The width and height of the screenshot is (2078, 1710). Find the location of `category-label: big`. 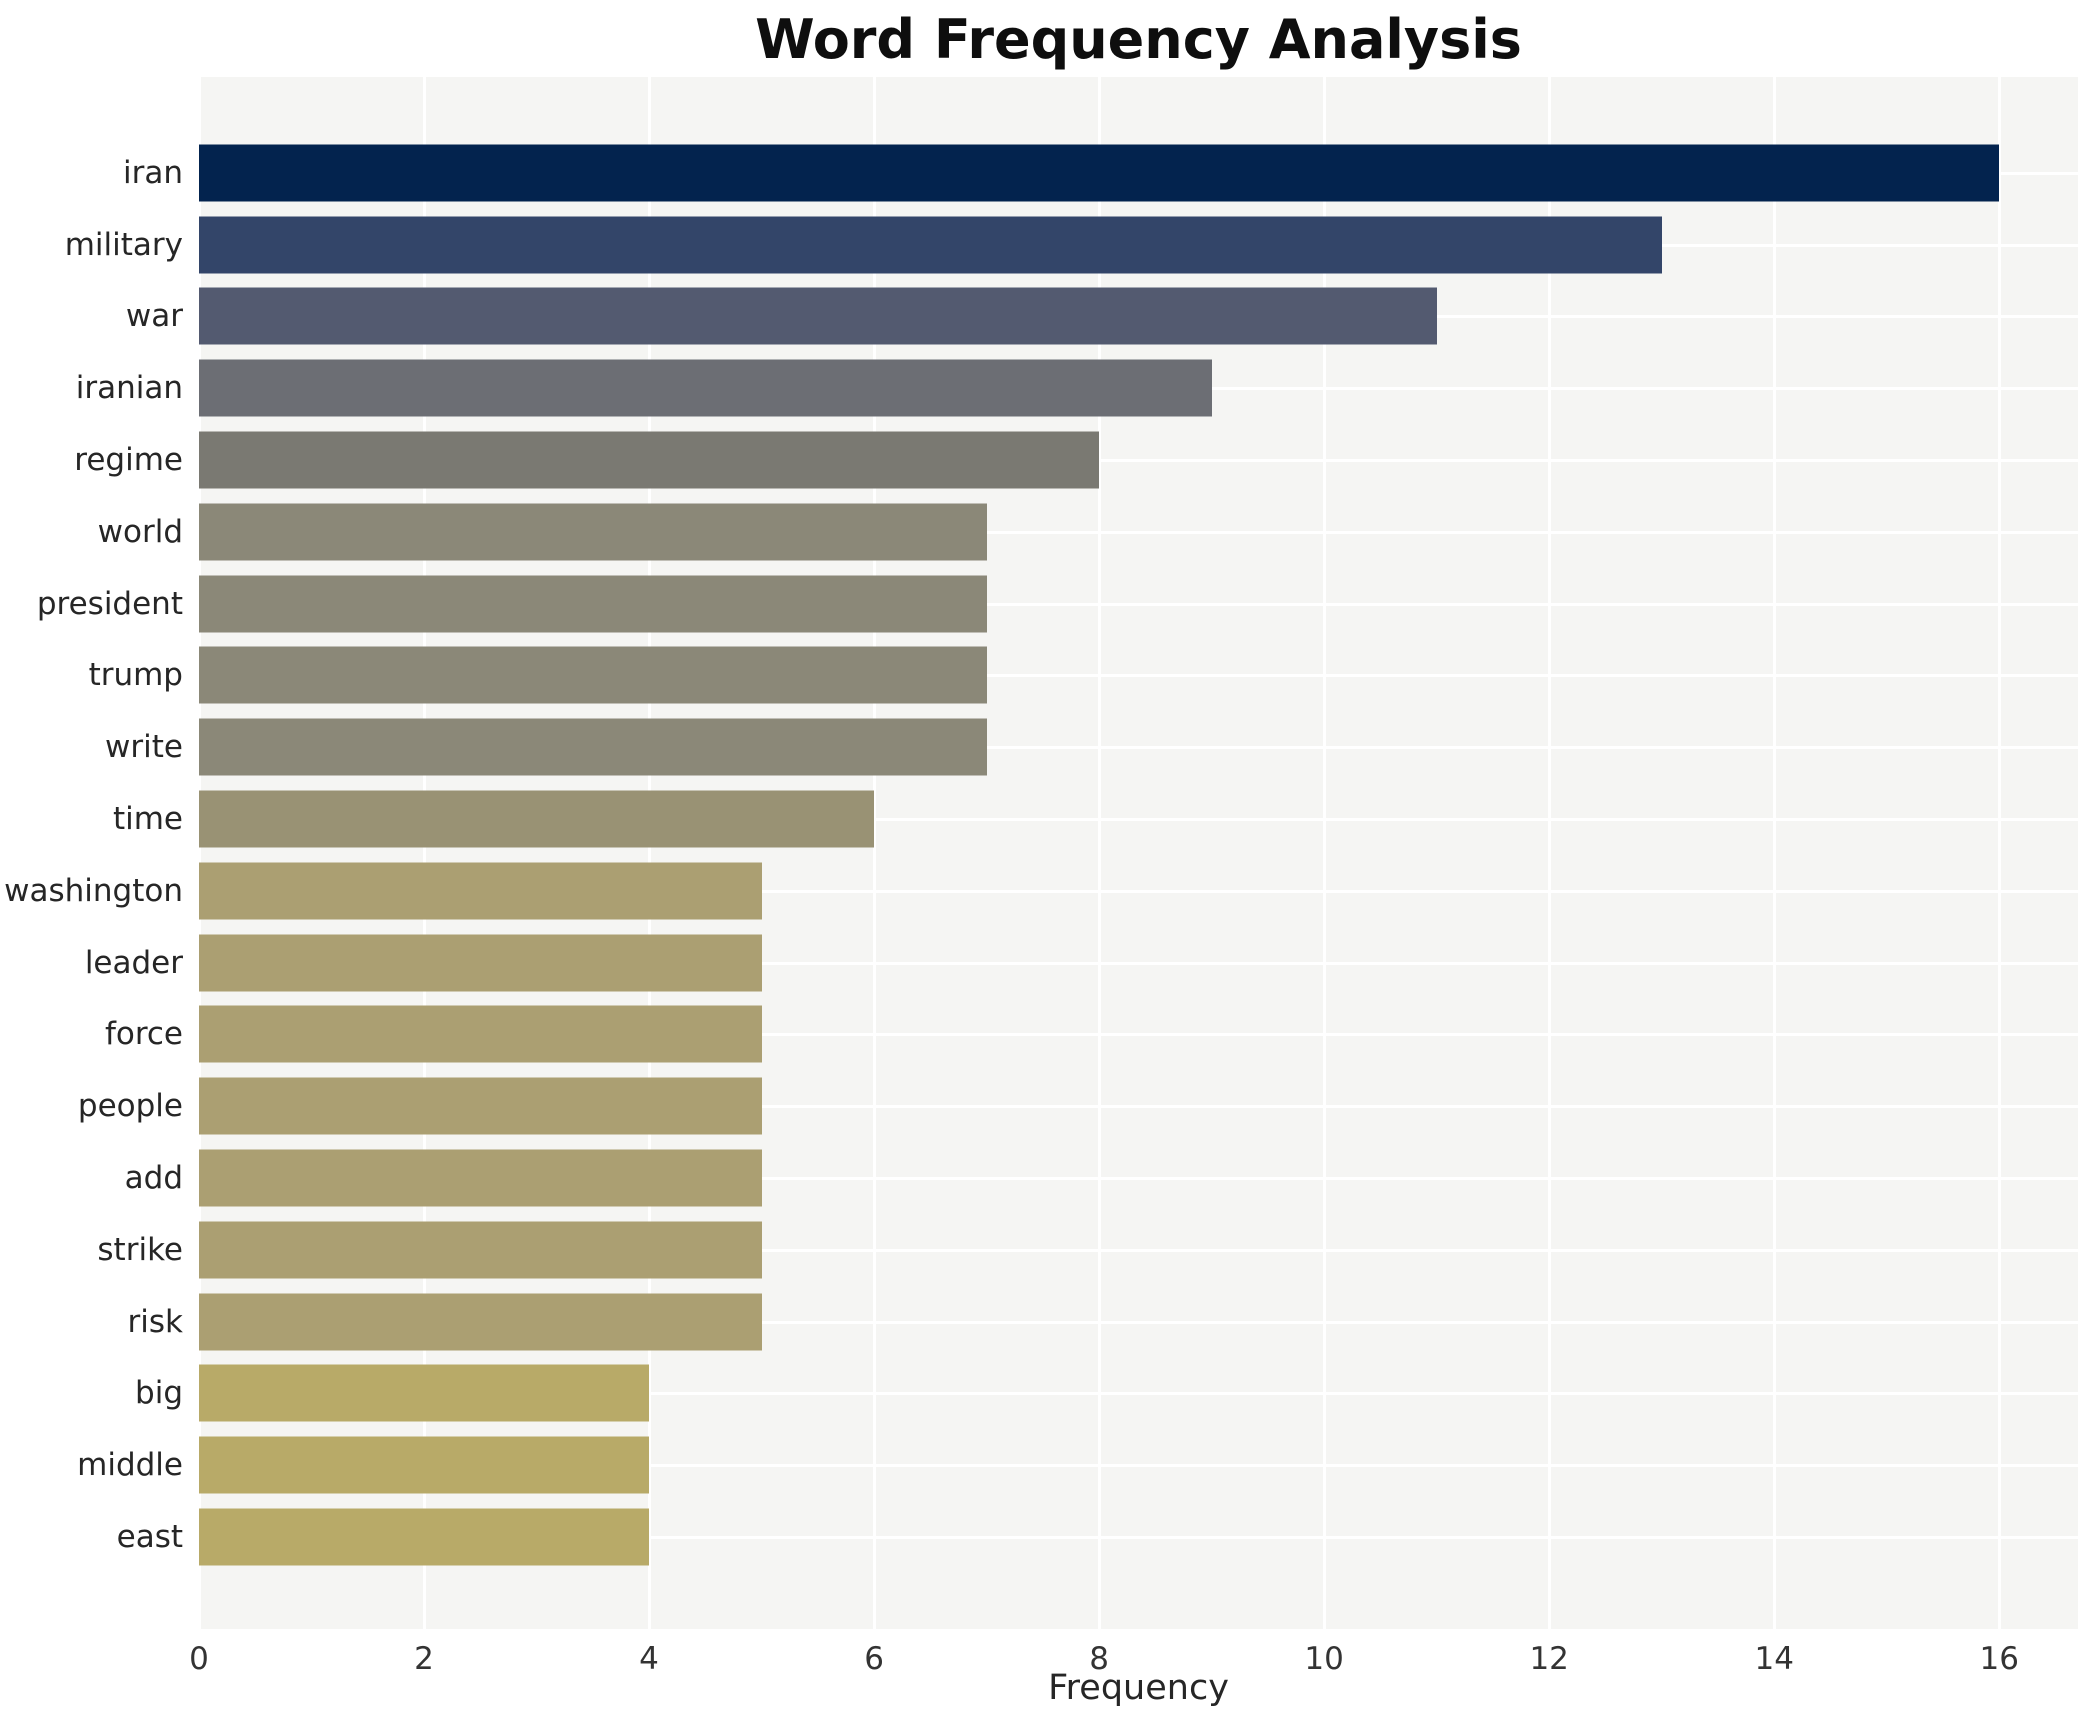

category-label: big is located at coordinates (159, 1393).